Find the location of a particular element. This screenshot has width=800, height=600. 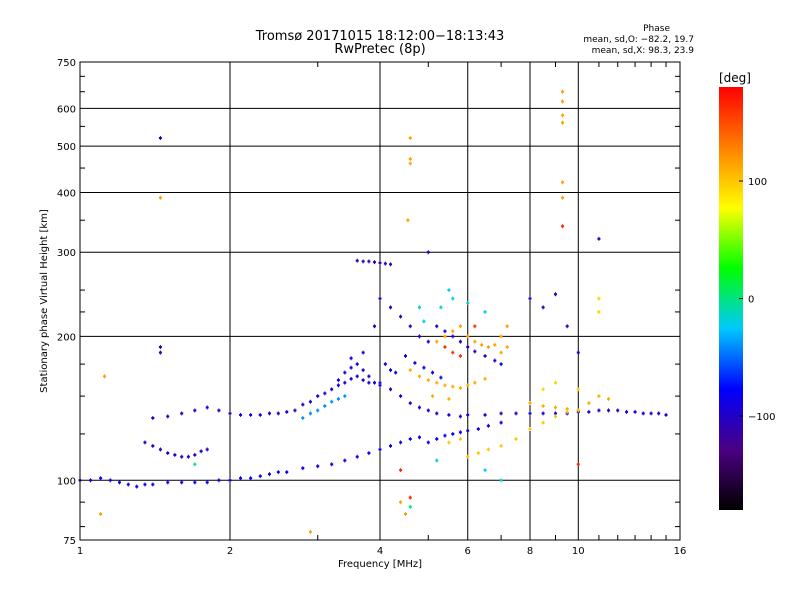

stats-heading: Phase is located at coordinates (656, 29).